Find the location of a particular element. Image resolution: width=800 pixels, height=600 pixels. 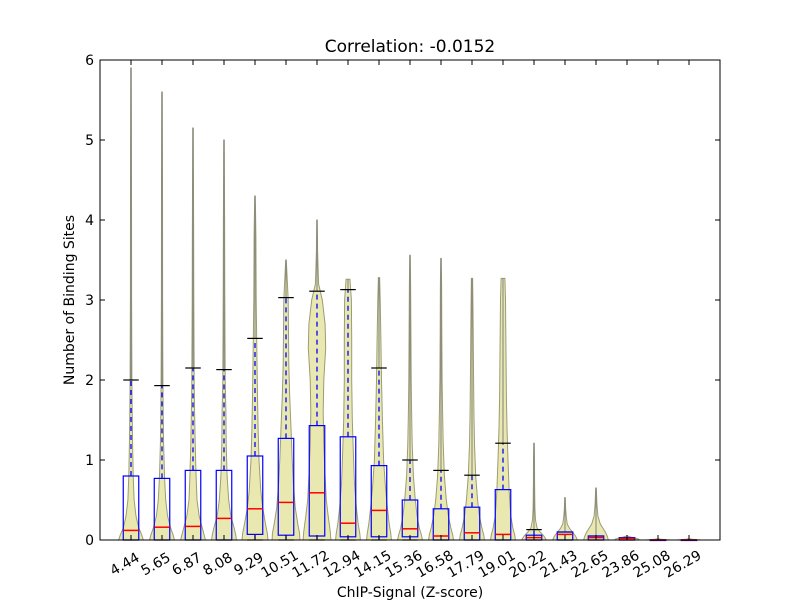

y-axis-label: Number of Binding Sites is located at coordinates (70, 300).